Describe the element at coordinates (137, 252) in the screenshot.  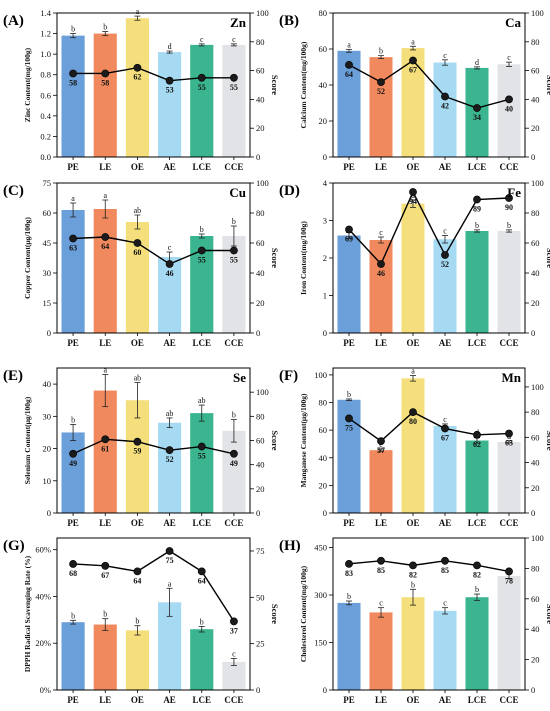
I see `score-label: 60` at that location.